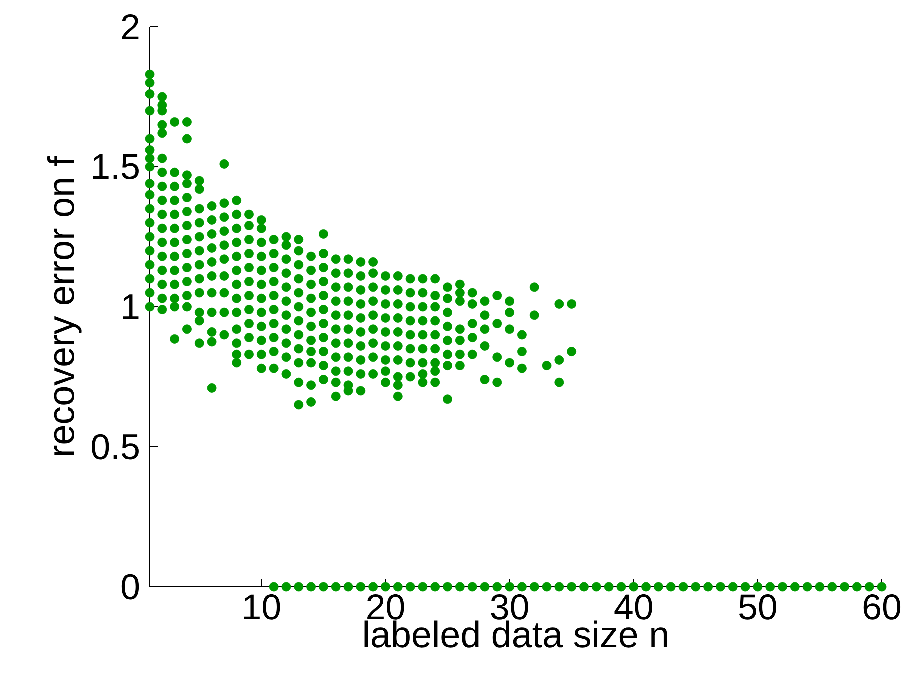  What do you see at coordinates (516, 634) in the screenshot?
I see `x-axis-title: labeled data size n` at bounding box center [516, 634].